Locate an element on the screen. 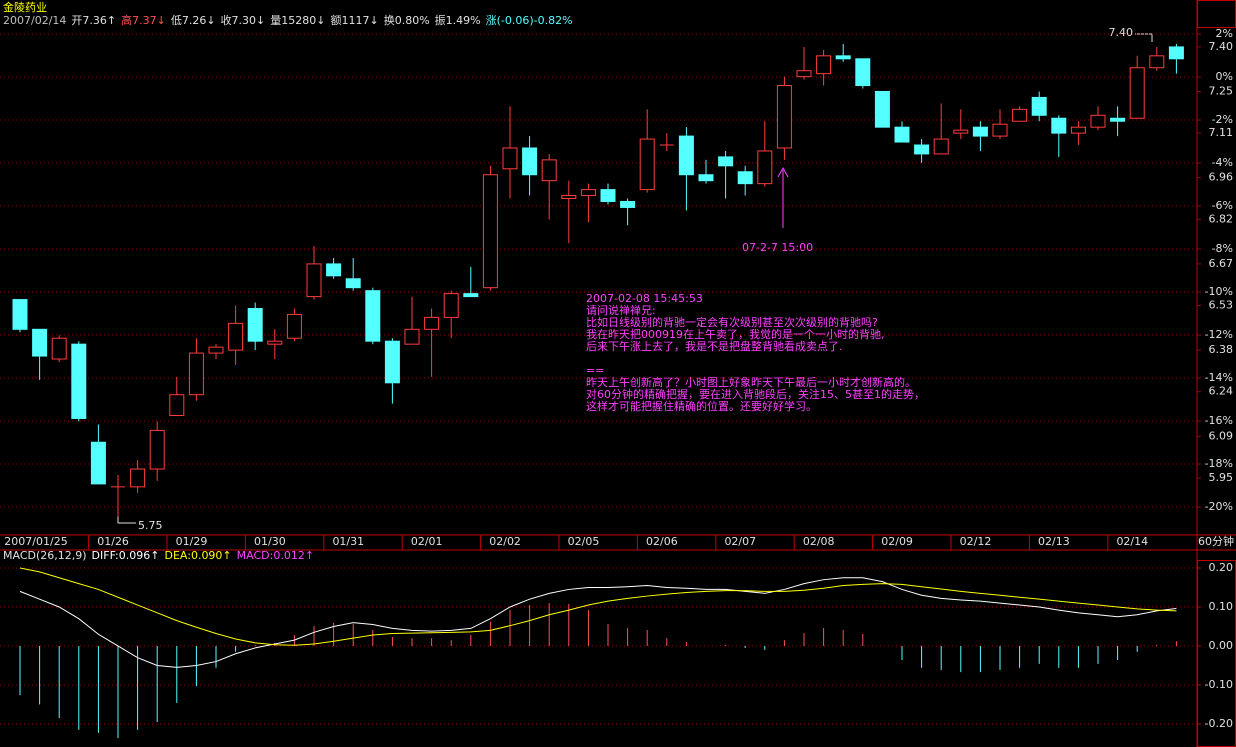 Image resolution: width=1236 pixels, height=747 pixels. period: 60分钟 is located at coordinates (1216, 541).